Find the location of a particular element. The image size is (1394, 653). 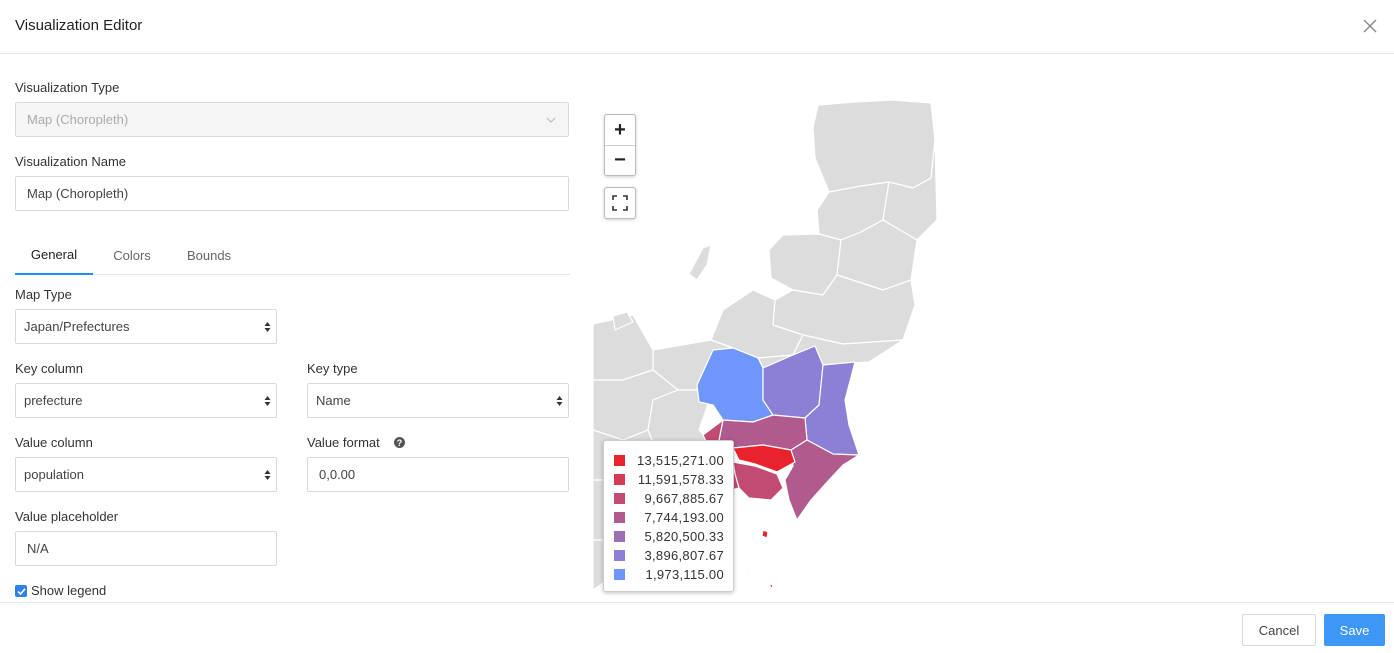

legend-item: 3,896,807.67 is located at coordinates (668, 555).